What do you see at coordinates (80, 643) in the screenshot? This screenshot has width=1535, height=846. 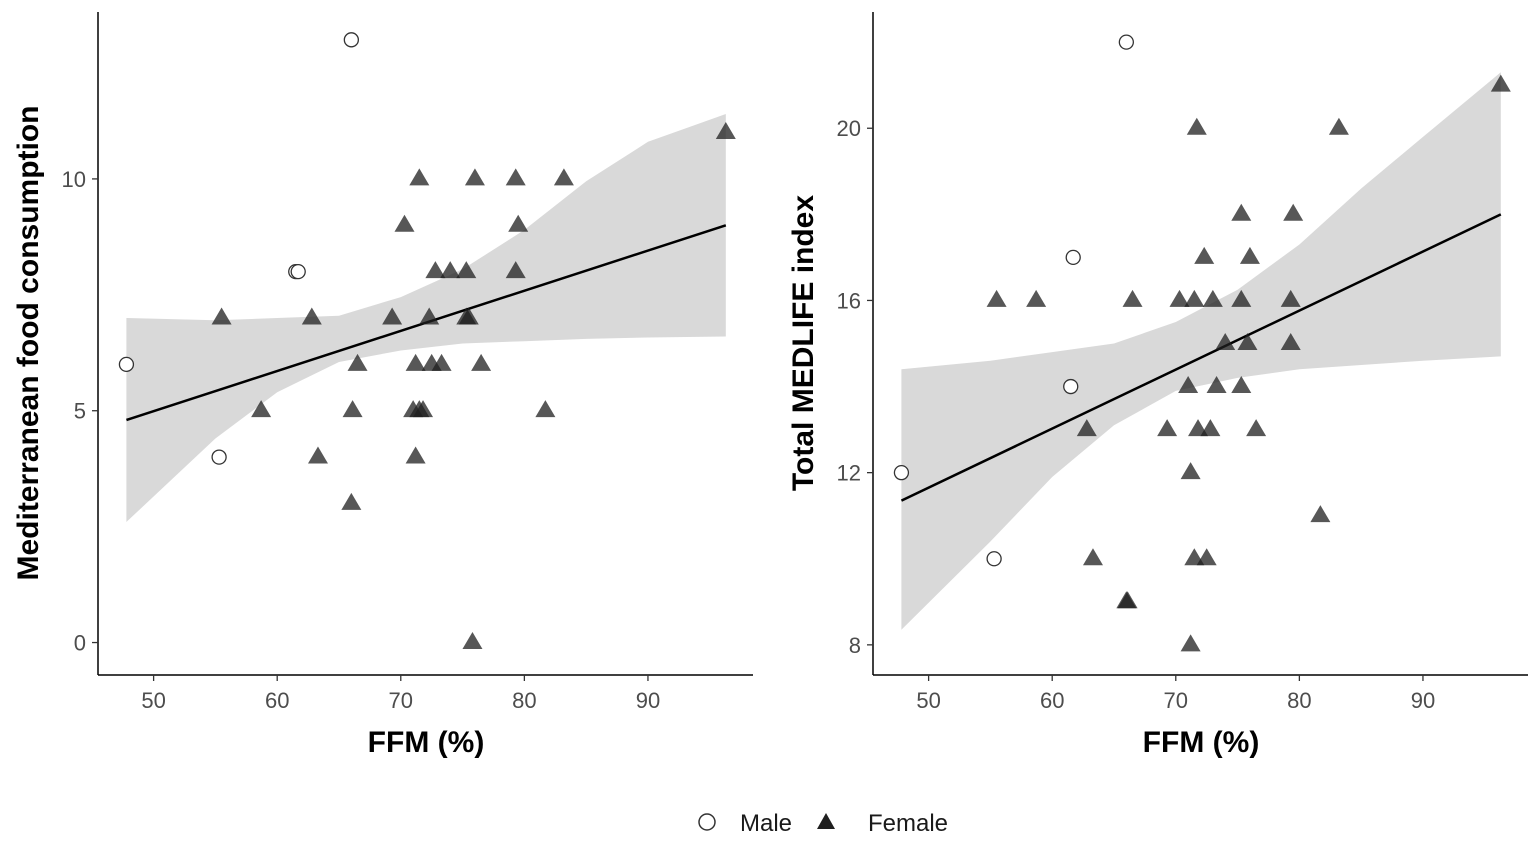 I see `left-y-tick-label-0: 0` at bounding box center [80, 643].